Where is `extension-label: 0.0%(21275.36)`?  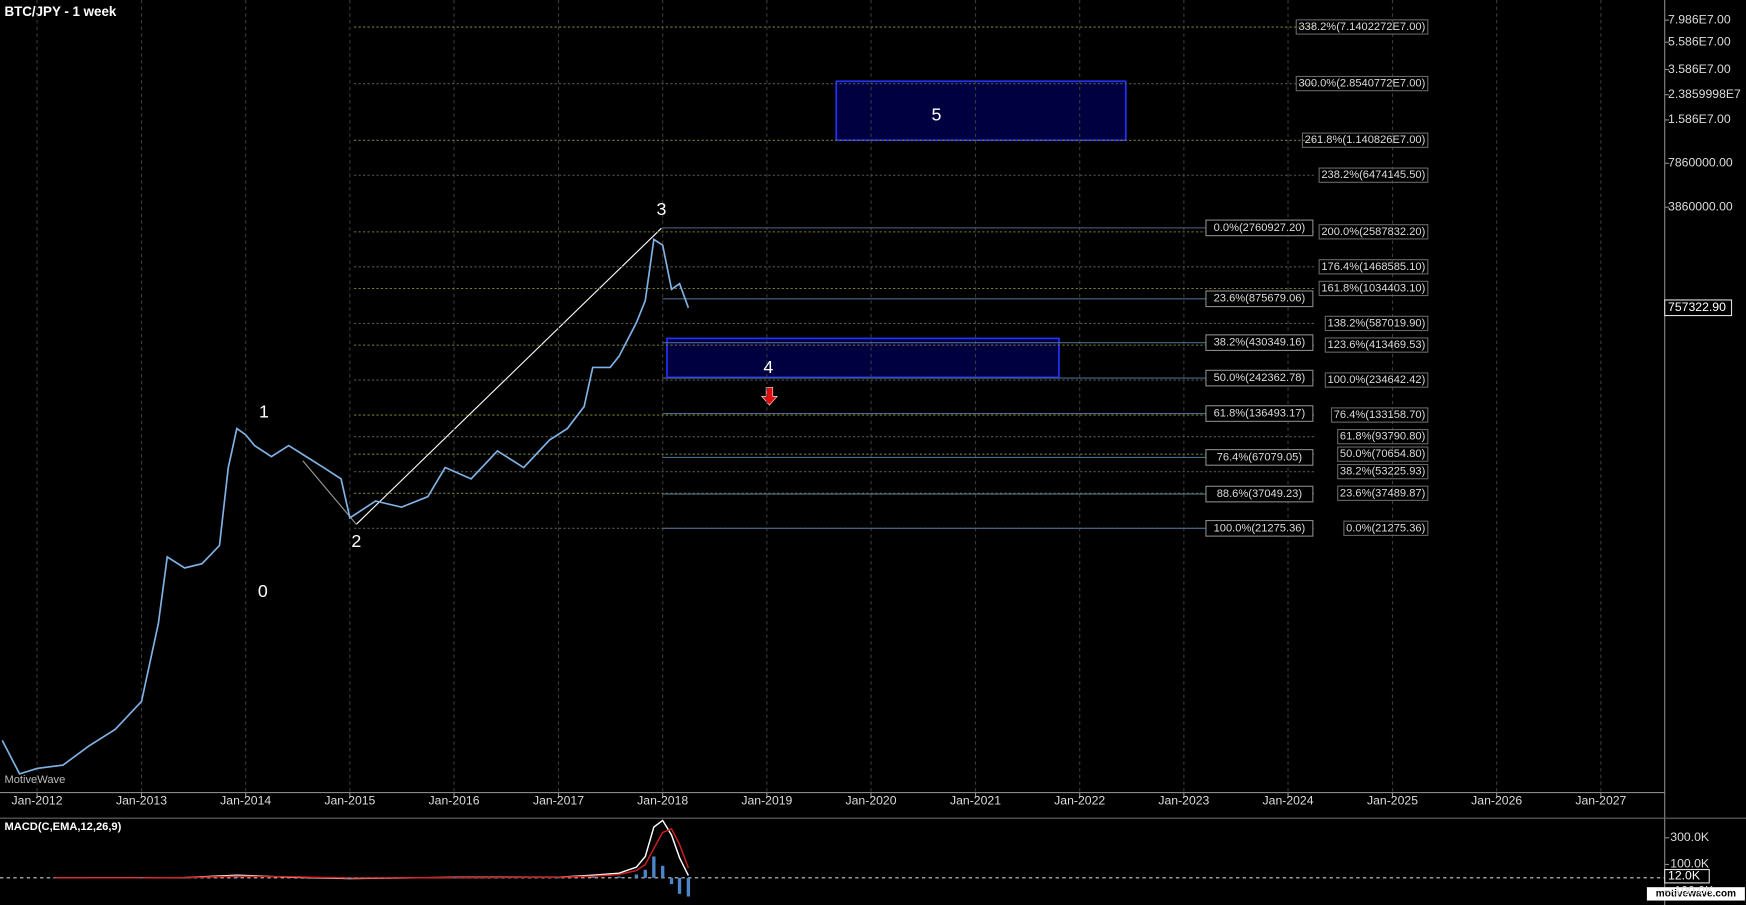
extension-label: 0.0%(21275.36) is located at coordinates (1385, 528).